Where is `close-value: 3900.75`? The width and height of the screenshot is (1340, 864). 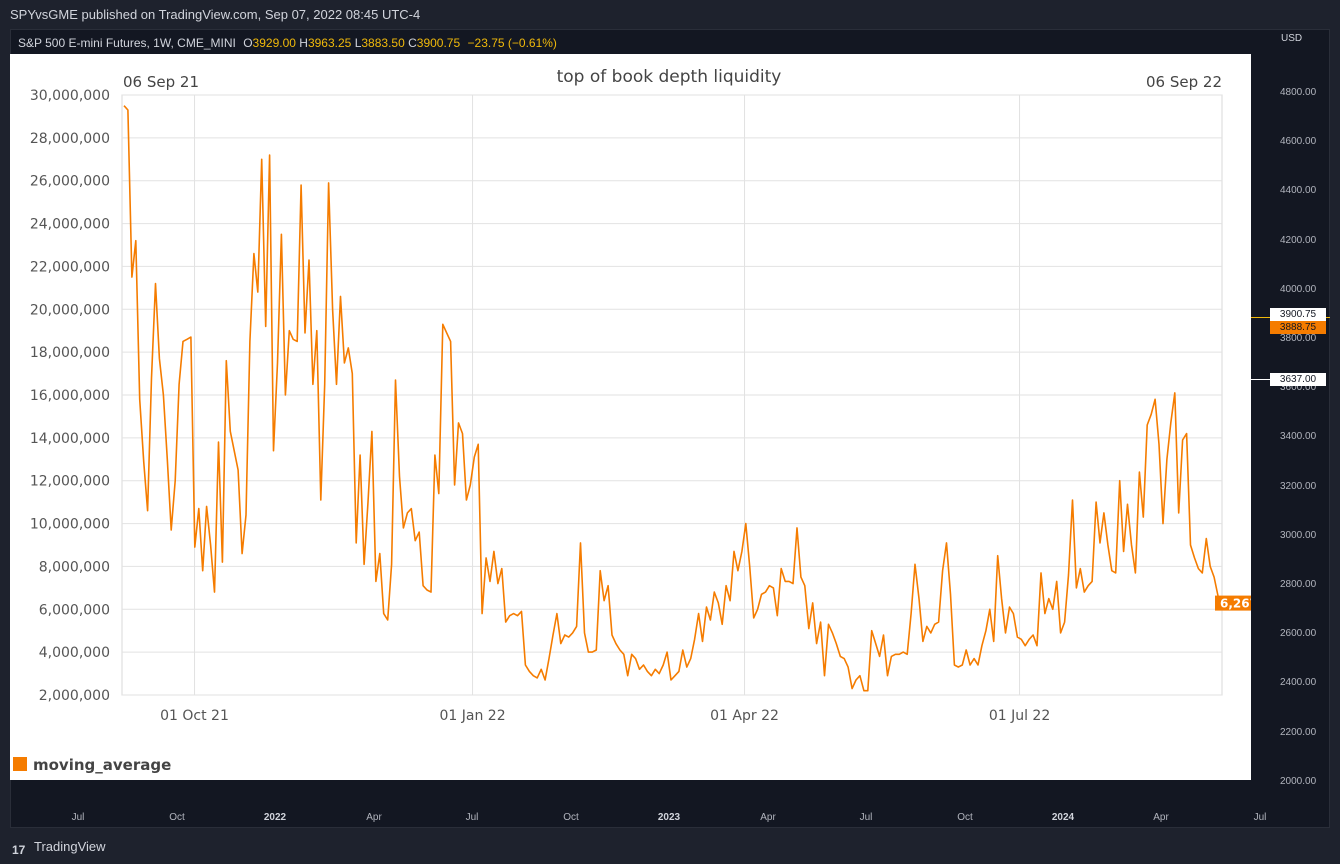 close-value: 3900.75 is located at coordinates (438, 43).